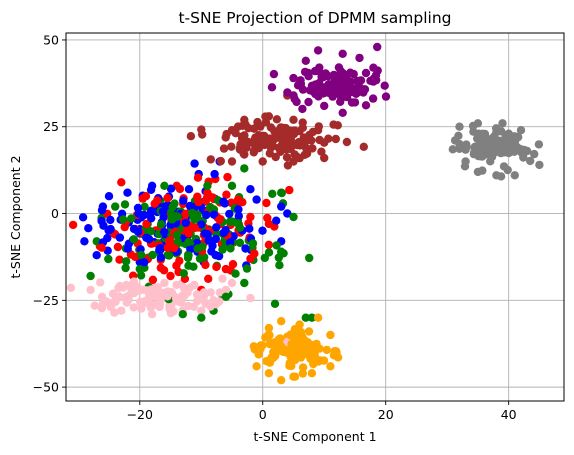 This screenshot has width=574, height=455. I want to click on y-tick-label: −25, so click(46, 300).